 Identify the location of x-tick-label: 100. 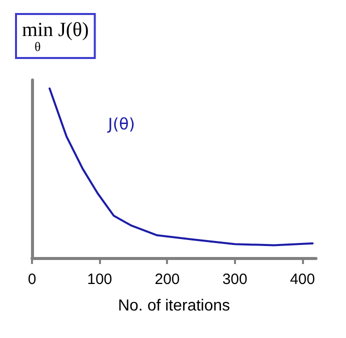
(99, 279).